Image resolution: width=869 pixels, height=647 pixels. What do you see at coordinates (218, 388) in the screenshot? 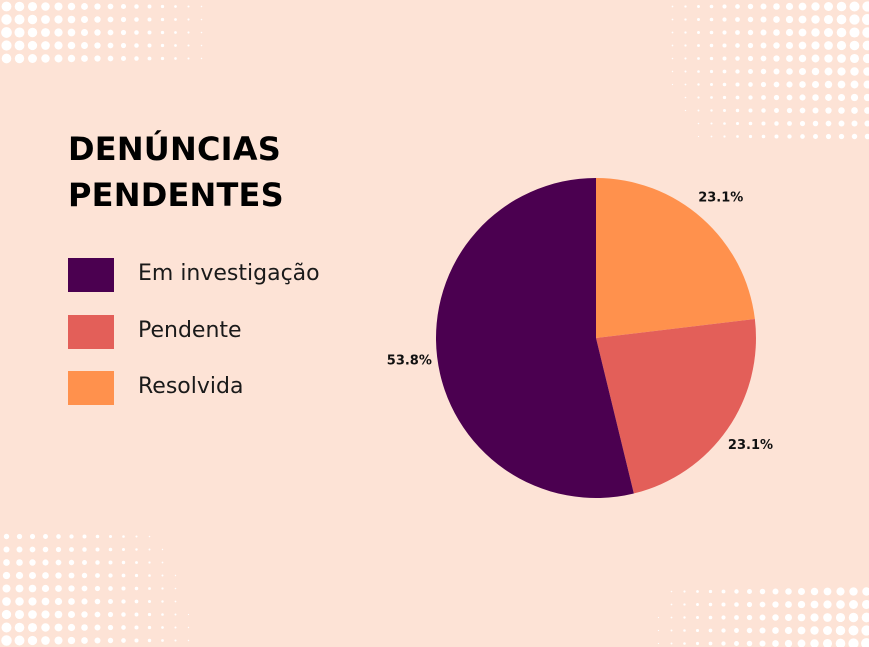
I see `legend-item-resolvida: Resolvida` at bounding box center [218, 388].